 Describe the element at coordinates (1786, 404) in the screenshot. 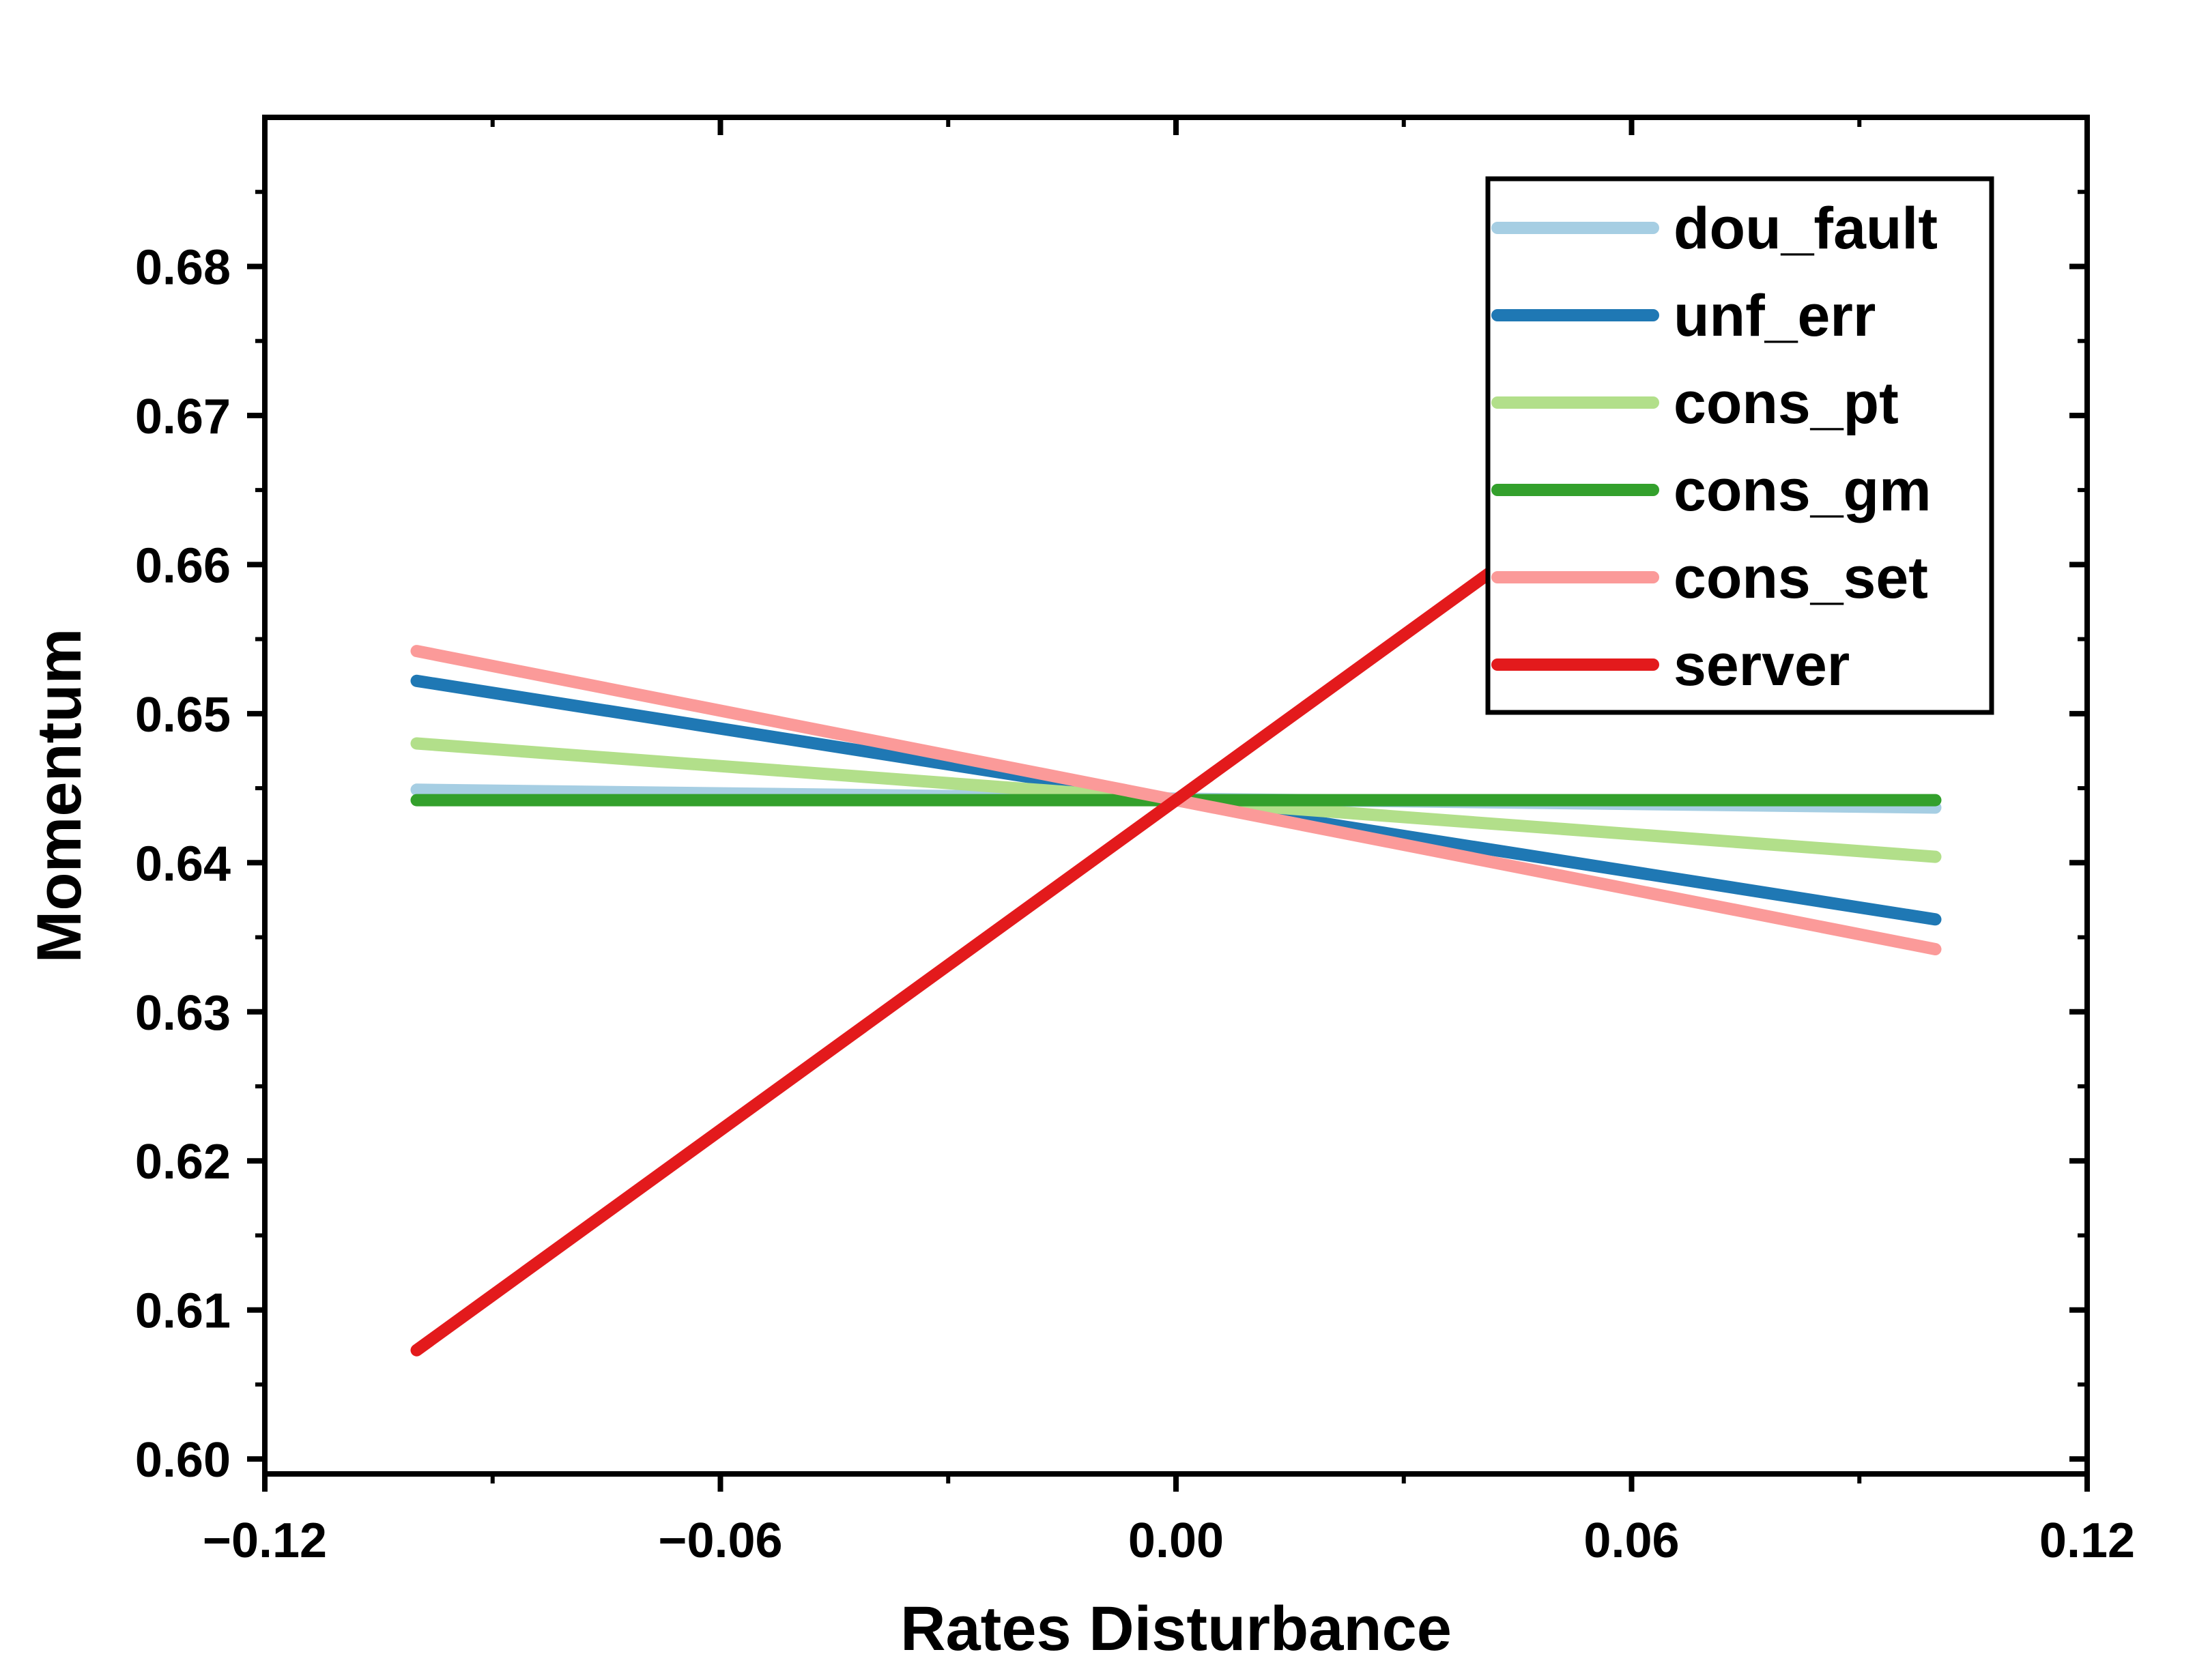

I see `legend-label-cons_pt: cons_pt` at that location.